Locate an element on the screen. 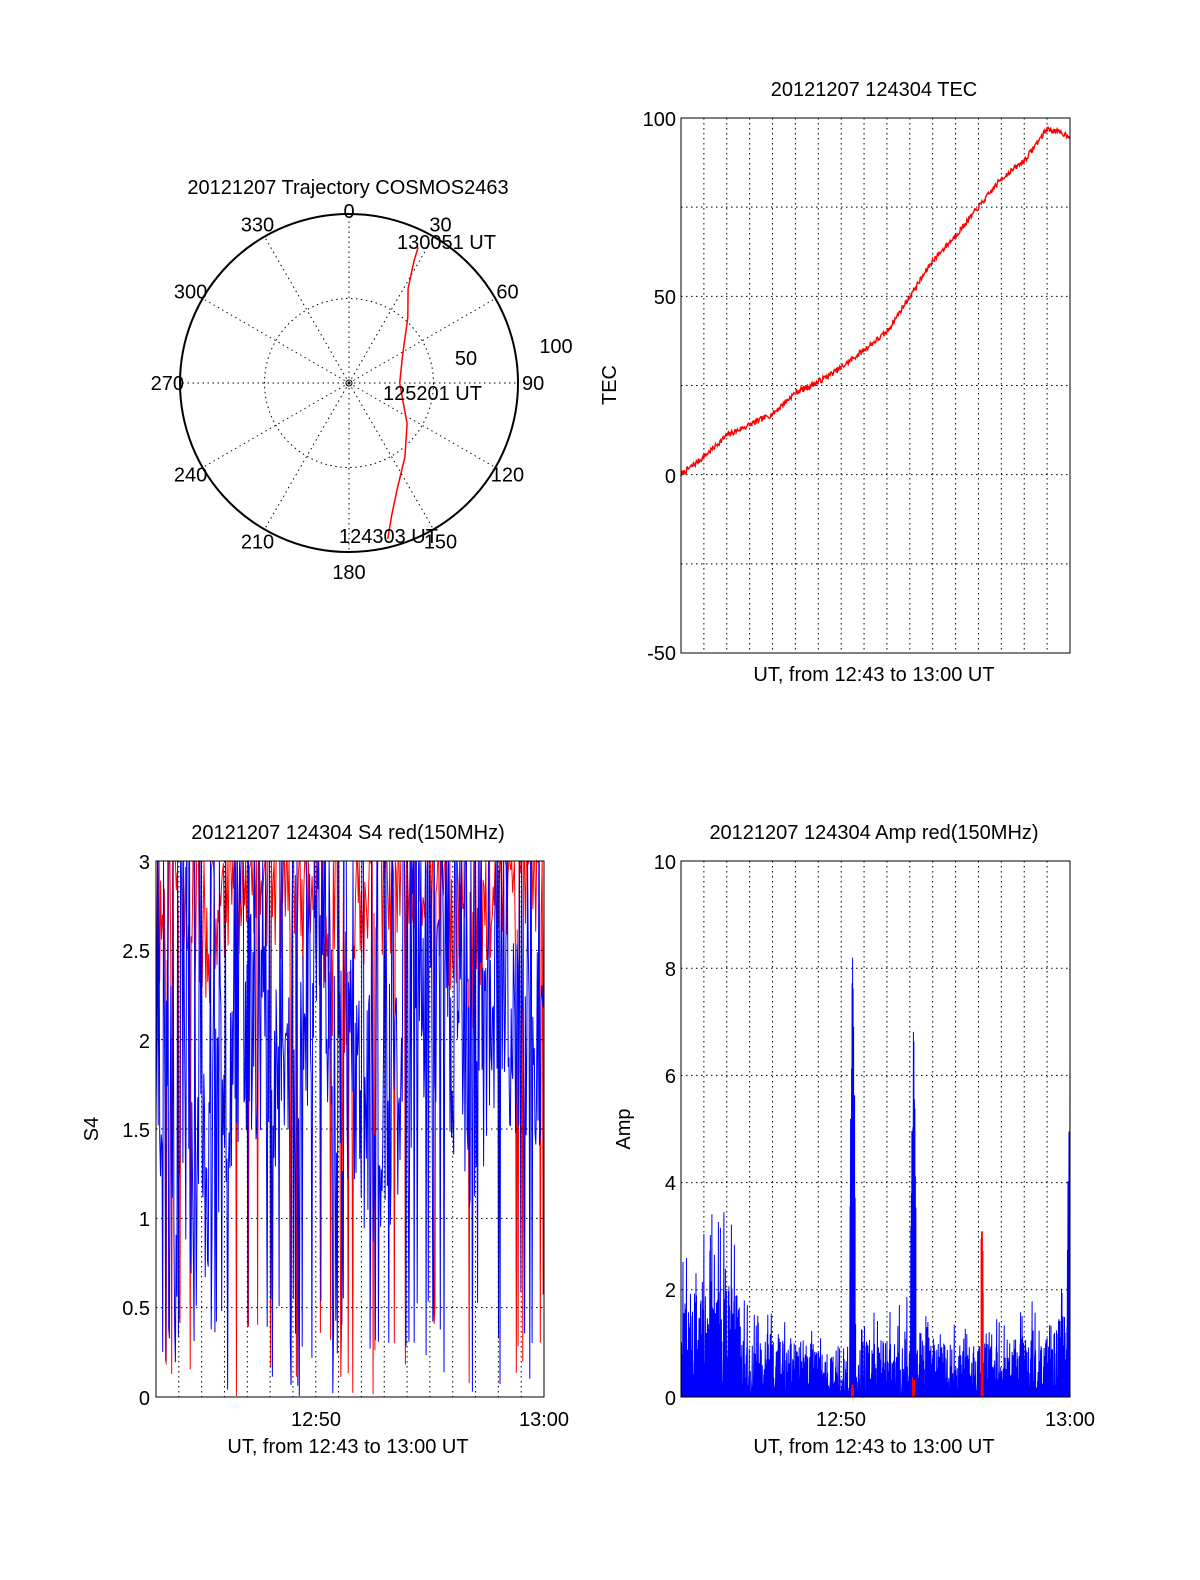 The height and width of the screenshot is (1580, 1200). polar-azimuth-label-210: 210 is located at coordinates (257, 542).